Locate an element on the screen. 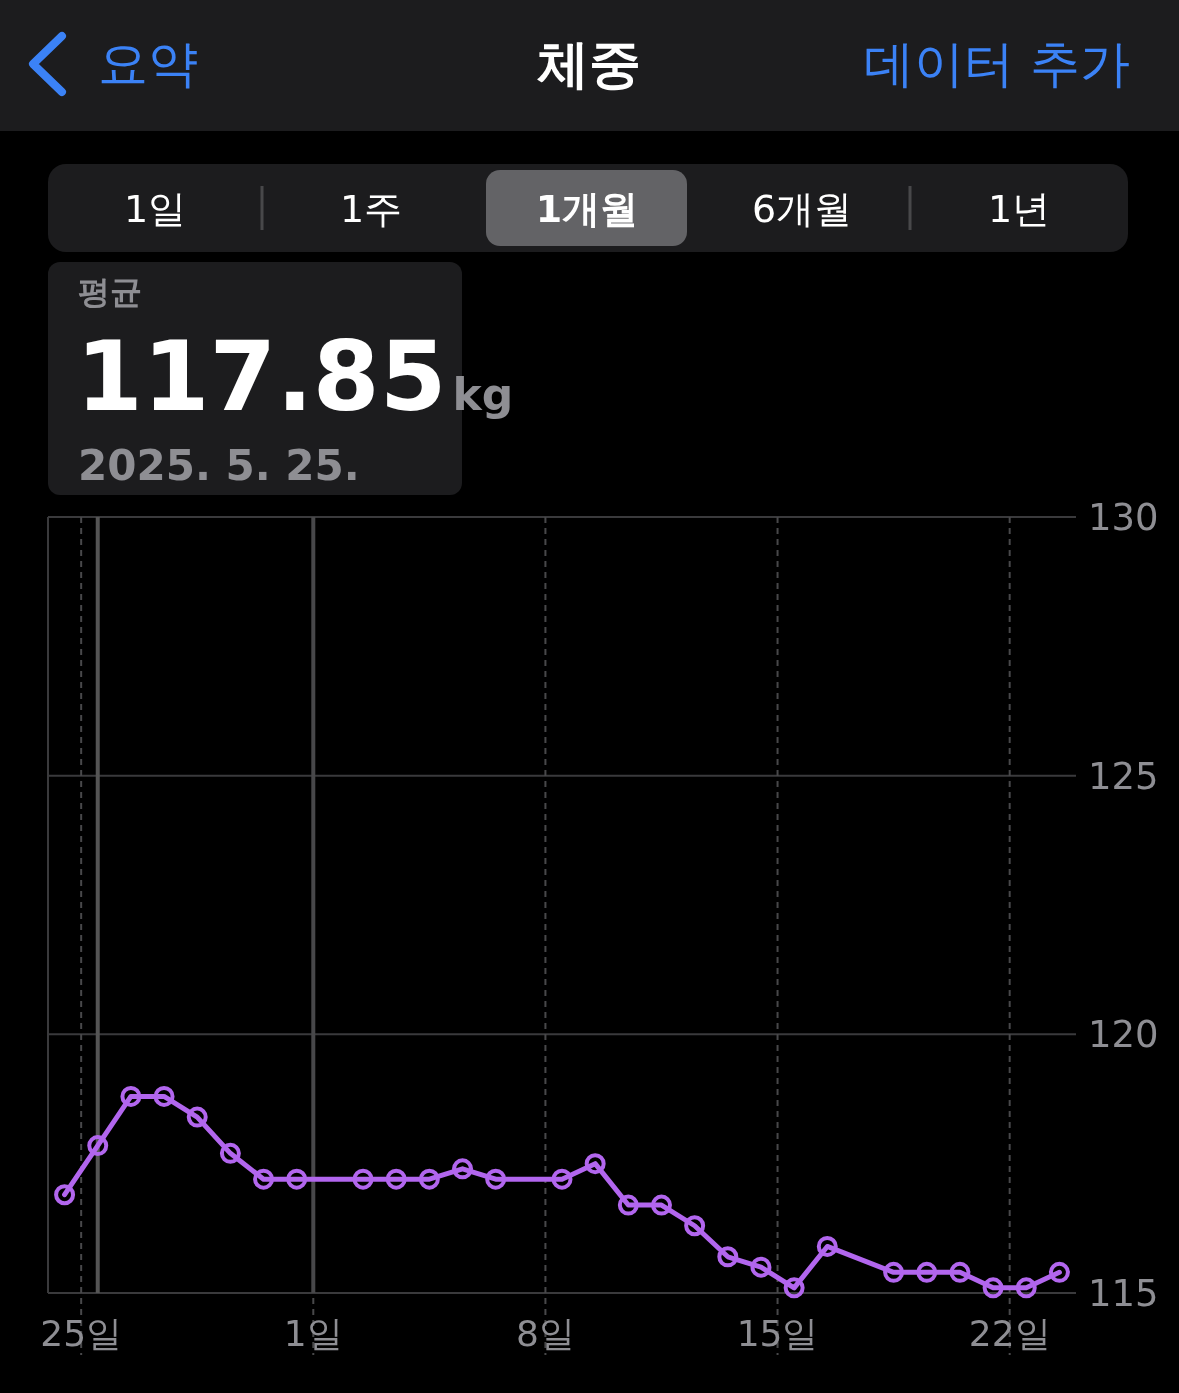 The width and height of the screenshot is (1179, 1393). y-tick-label: 125 is located at coordinates (1123, 776).